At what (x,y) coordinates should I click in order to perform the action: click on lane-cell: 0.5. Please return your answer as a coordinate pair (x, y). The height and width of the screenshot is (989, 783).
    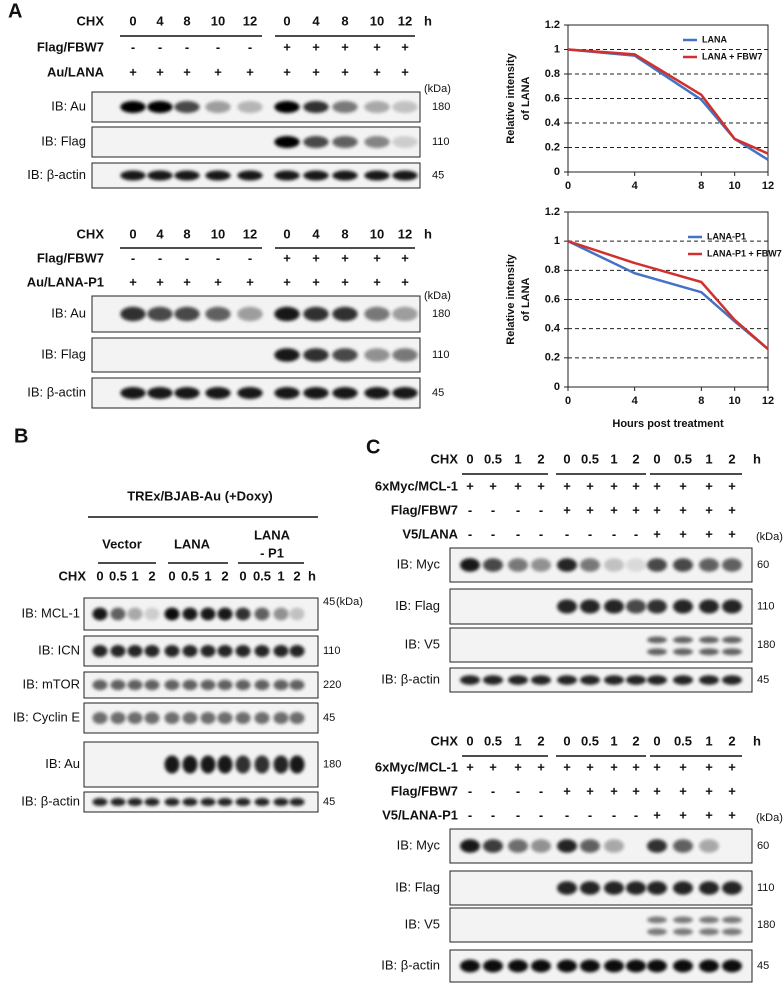
    Looking at the image, I should click on (683, 458).